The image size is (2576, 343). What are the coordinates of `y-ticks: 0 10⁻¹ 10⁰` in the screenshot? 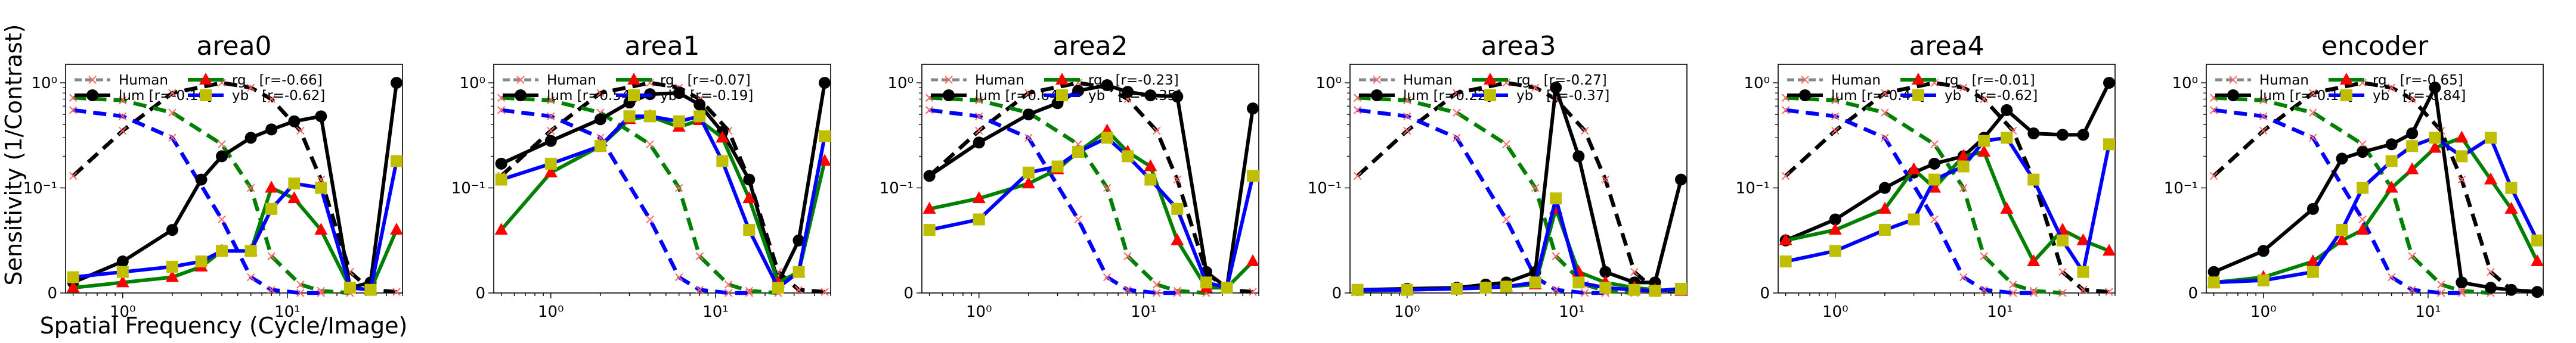 It's located at (473, 188).